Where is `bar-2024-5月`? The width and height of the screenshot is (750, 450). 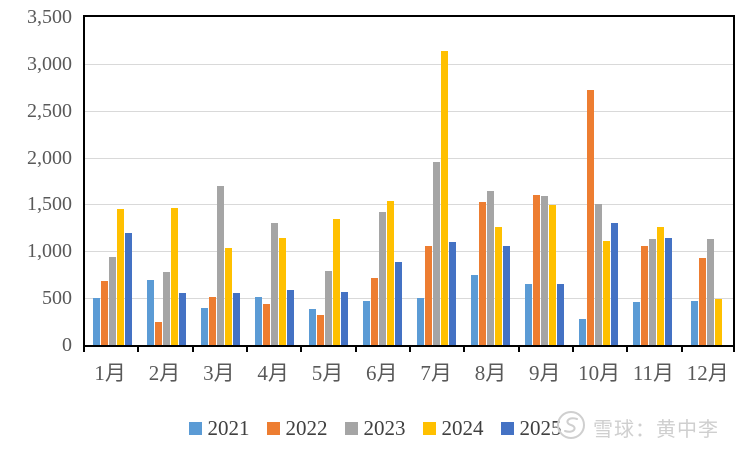 bar-2024-5月 is located at coordinates (336, 281).